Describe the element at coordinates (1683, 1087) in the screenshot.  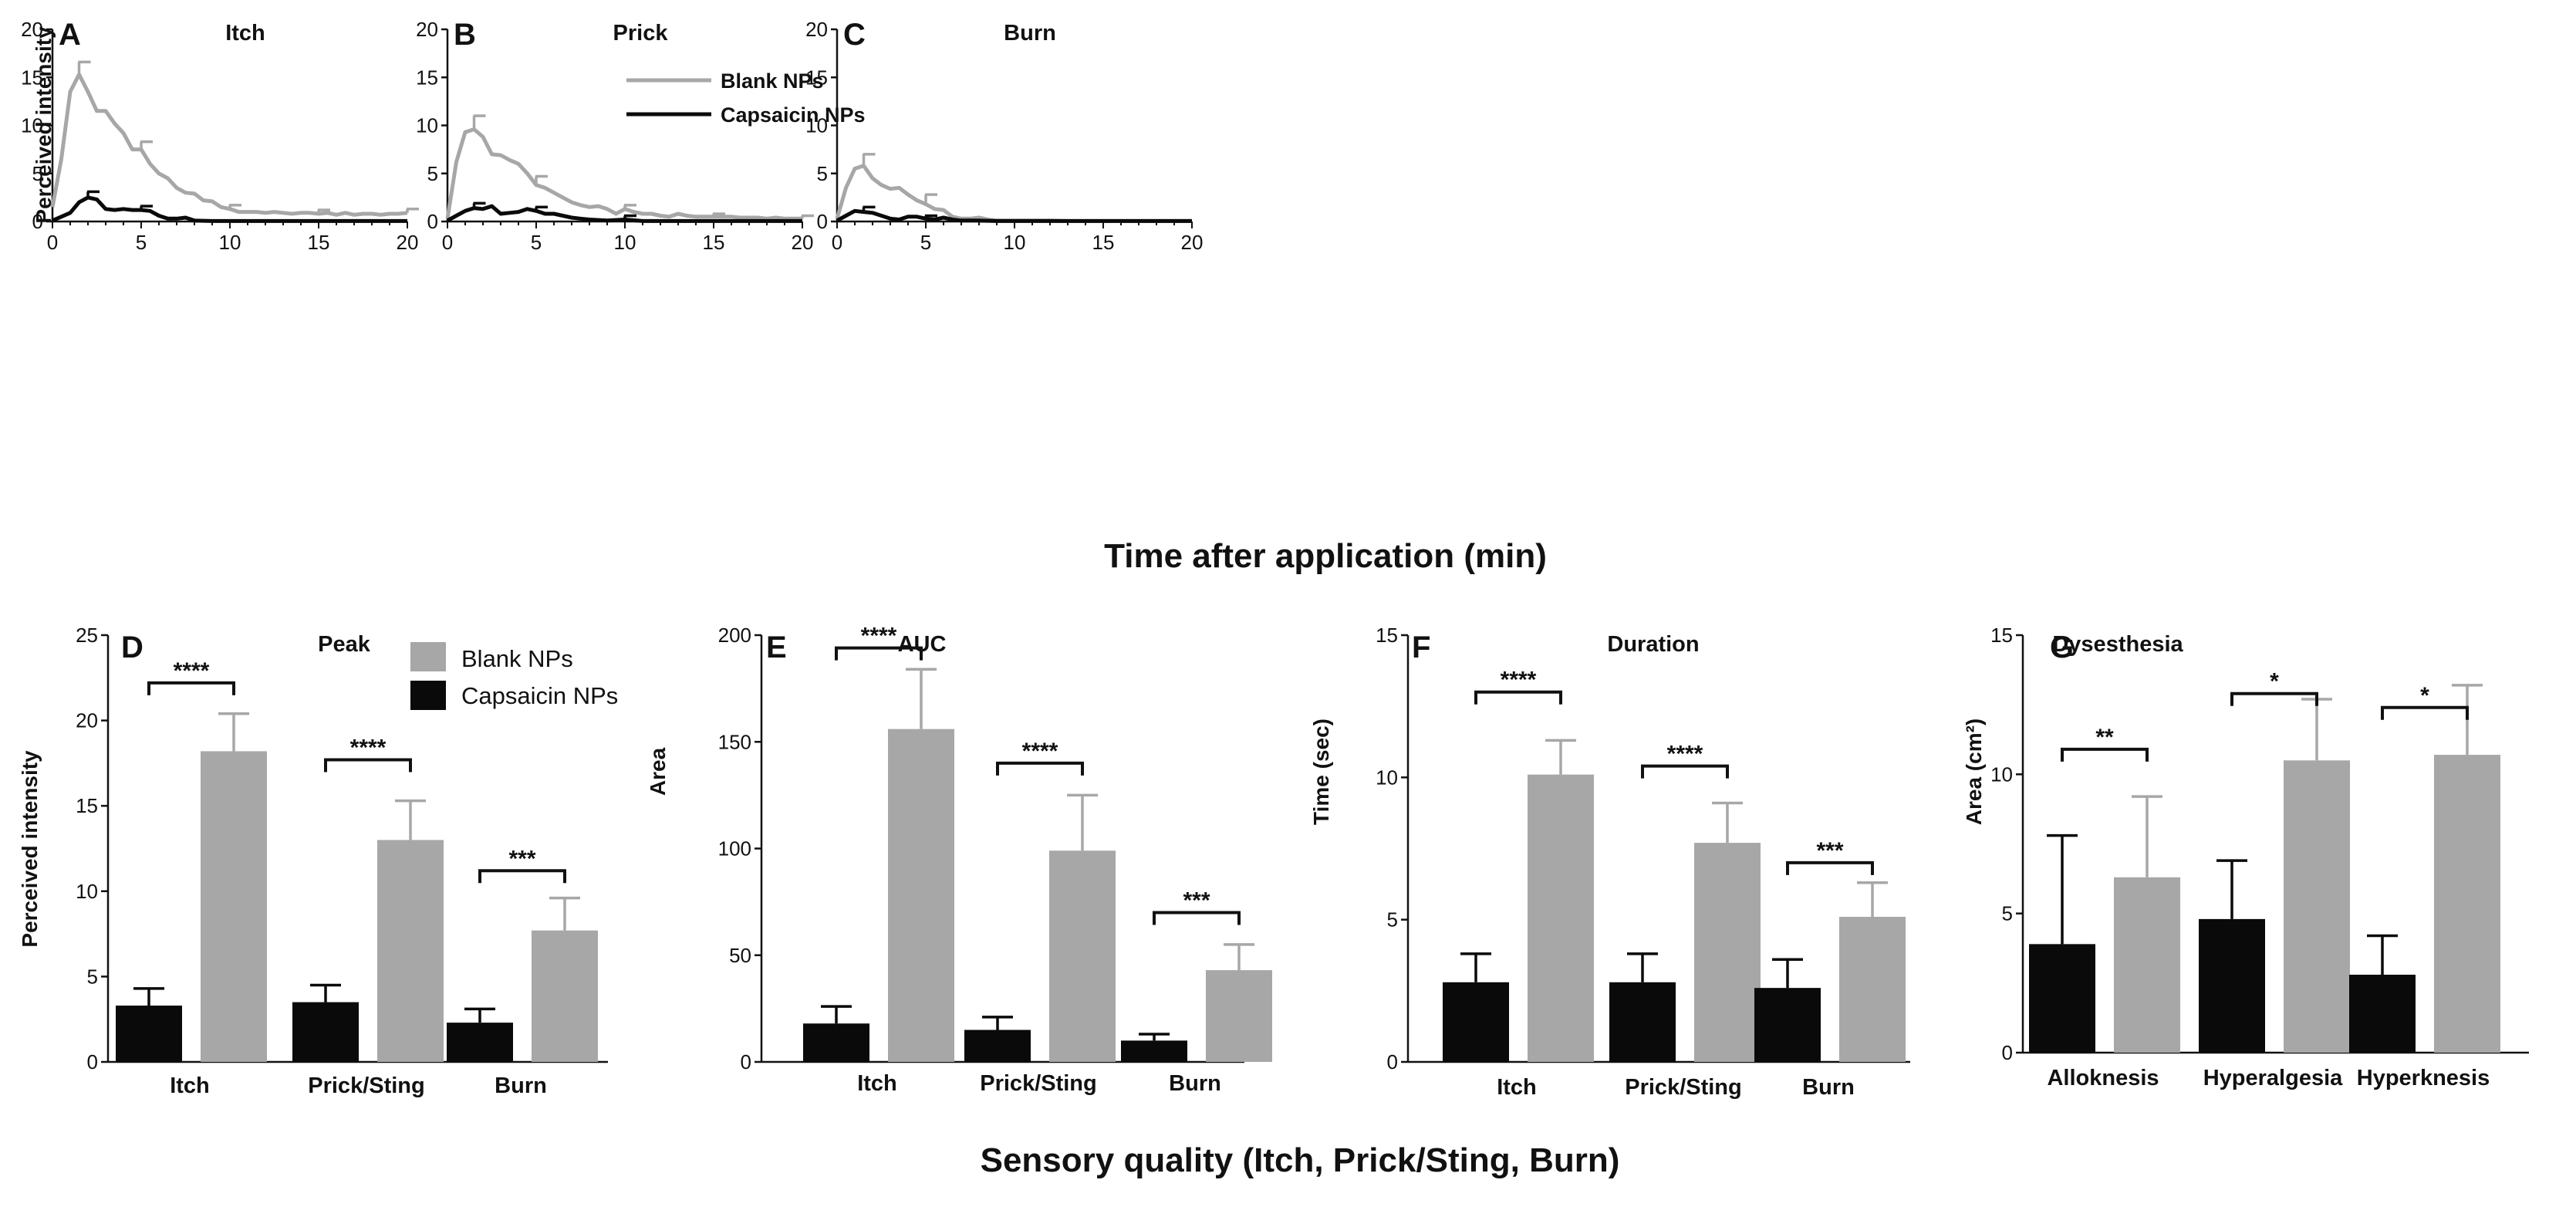
I see `panel-f-category-label: Prick/Sting` at that location.